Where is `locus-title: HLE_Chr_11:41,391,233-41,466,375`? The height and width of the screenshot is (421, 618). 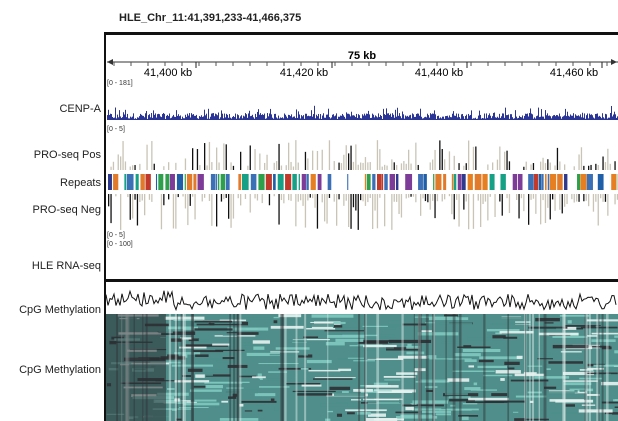 locus-title: HLE_Chr_11:41,391,233-41,466,375 is located at coordinates (210, 18).